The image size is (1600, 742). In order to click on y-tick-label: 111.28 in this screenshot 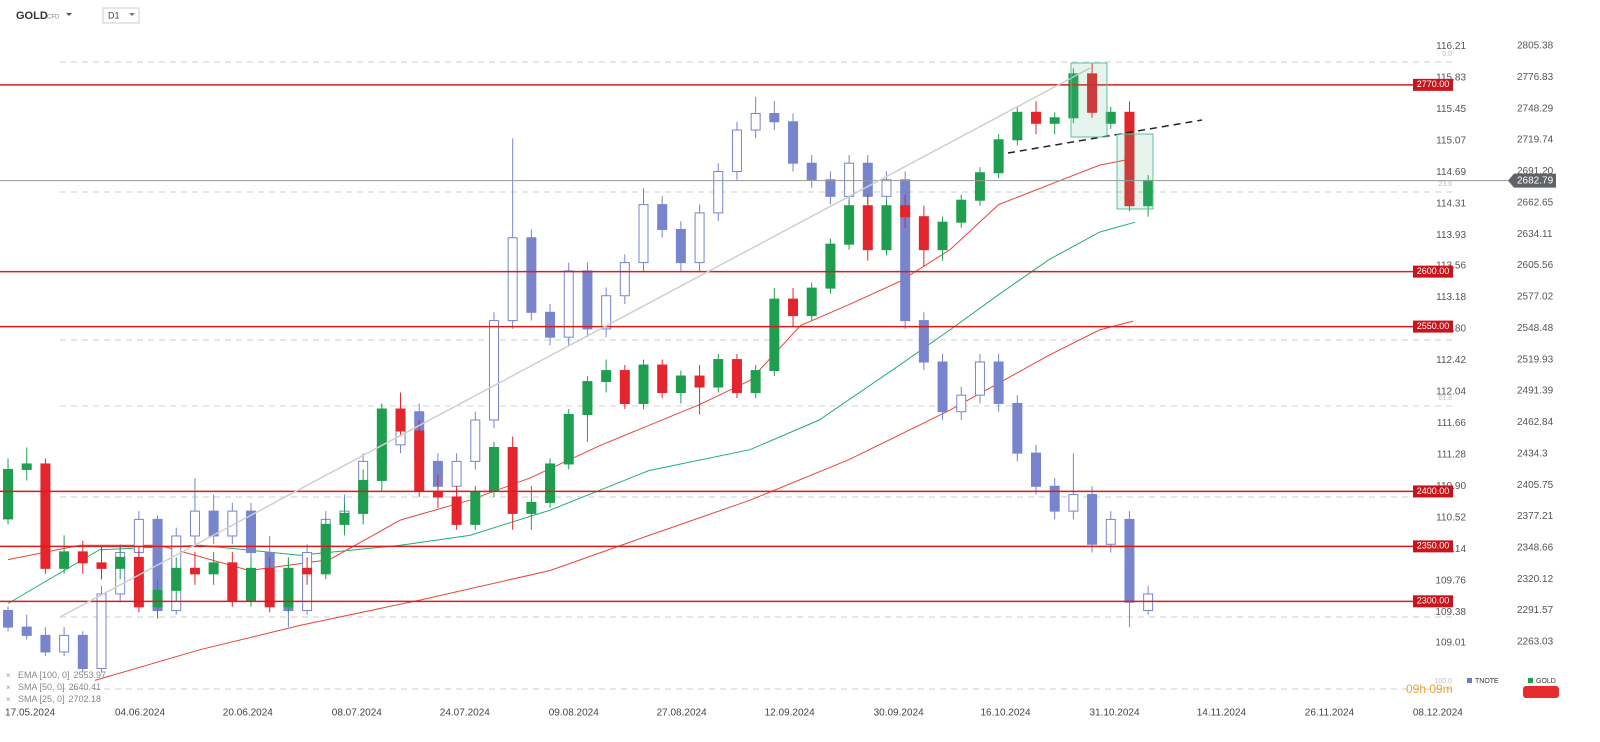, I will do `click(1452, 454)`.